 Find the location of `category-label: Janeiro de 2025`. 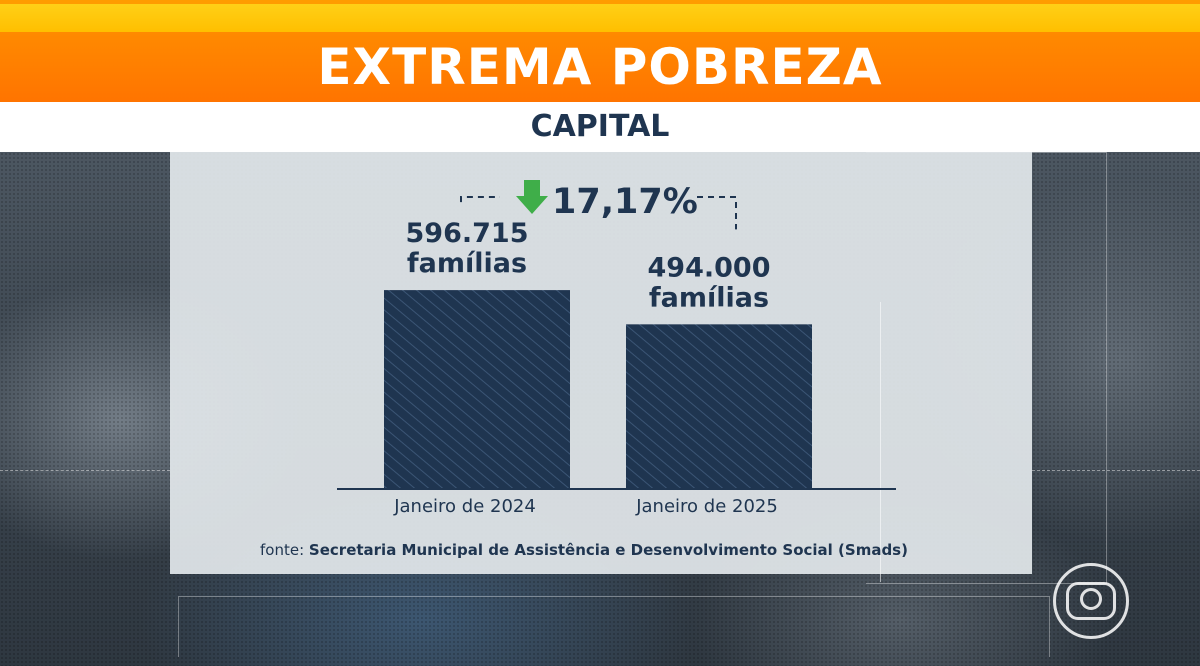

category-label: Janeiro de 2025 is located at coordinates (706, 506).